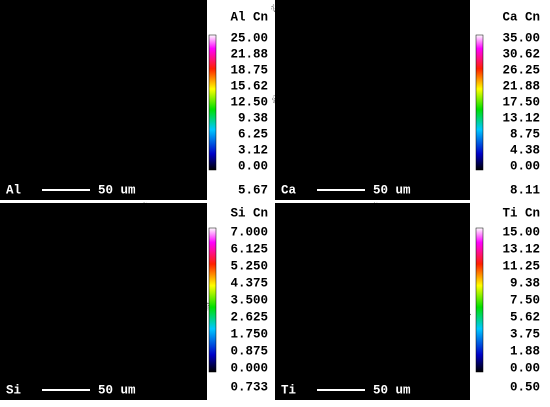 The height and width of the screenshot is (407, 550). What do you see at coordinates (521, 249) in the screenshot?
I see `colorbar-tick-label: 13.12` at bounding box center [521, 249].